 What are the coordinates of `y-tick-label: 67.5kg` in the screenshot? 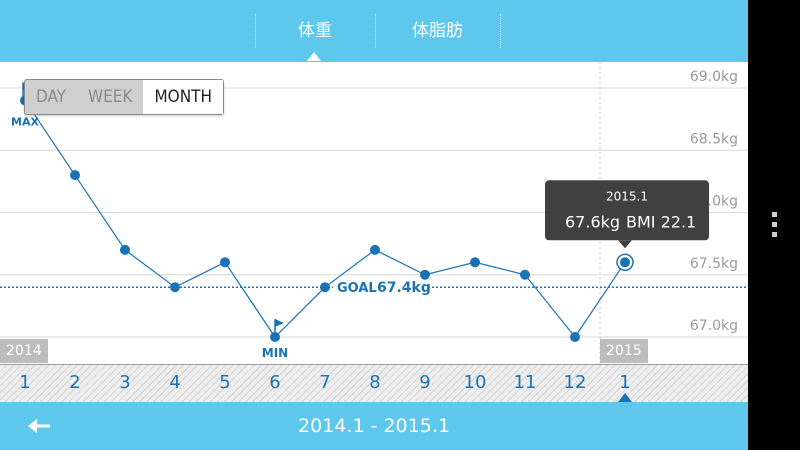 It's located at (714, 264).